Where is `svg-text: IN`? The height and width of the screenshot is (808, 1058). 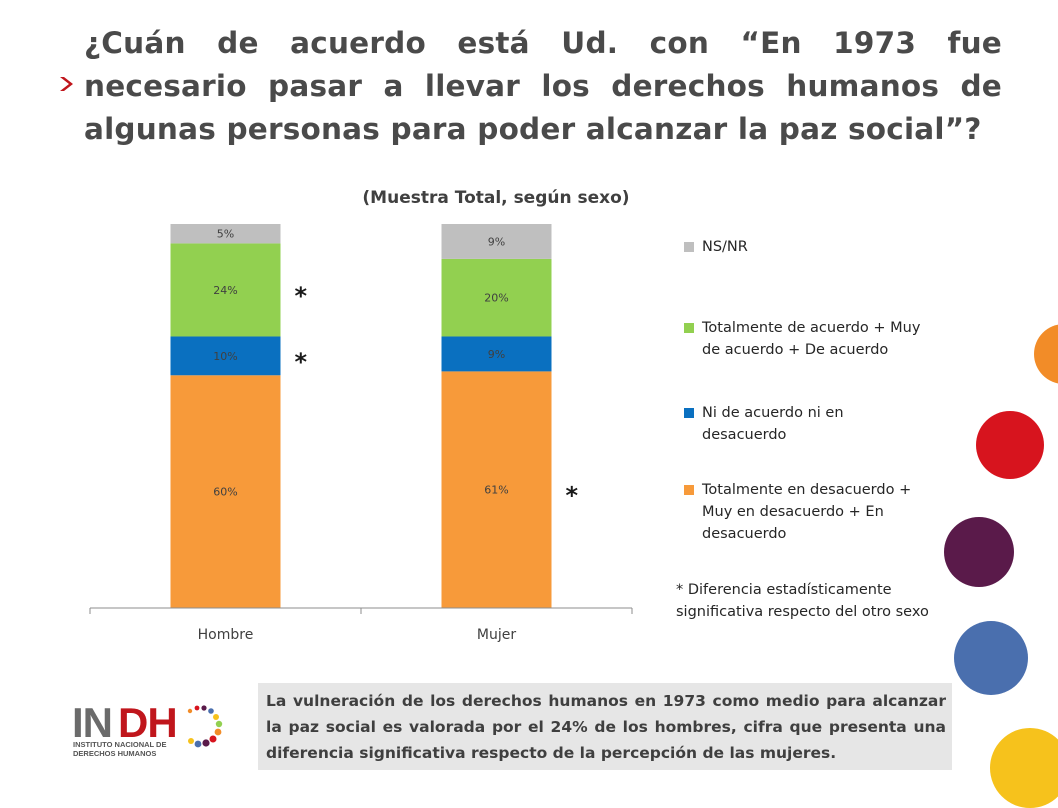 svg-text: IN is located at coordinates (92, 722).